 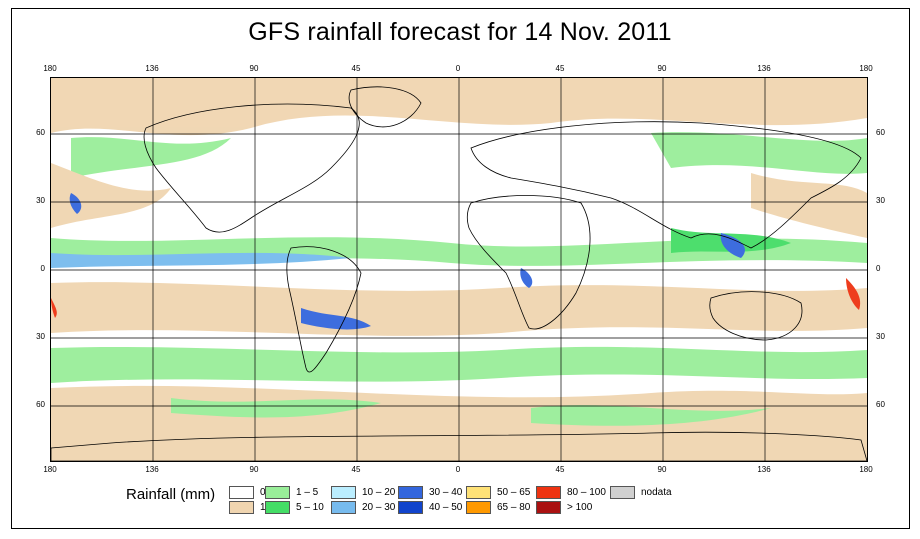 I want to click on map-title: GFS rainfall forecast for 14 Nov. 2011, so click(x=460, y=32).